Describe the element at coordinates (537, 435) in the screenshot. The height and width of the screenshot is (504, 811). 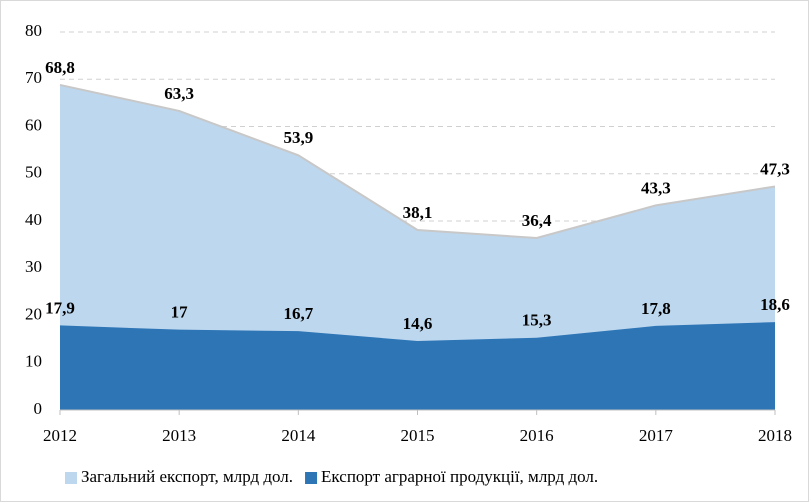
I see `x-tick-label: 2016` at that location.